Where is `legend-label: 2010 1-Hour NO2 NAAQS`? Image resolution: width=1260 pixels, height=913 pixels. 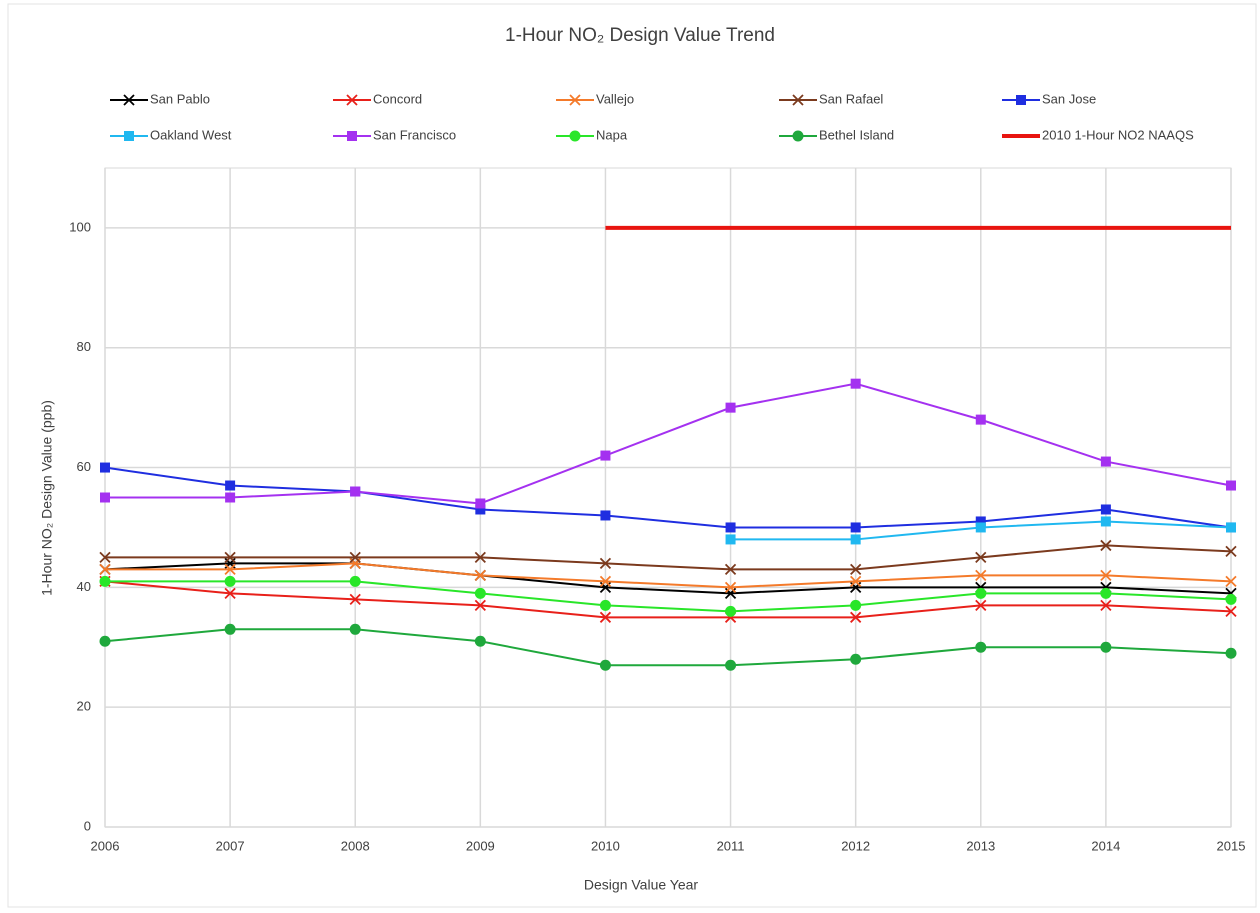 legend-label: 2010 1-Hour NO2 NAAQS is located at coordinates (1118, 134).